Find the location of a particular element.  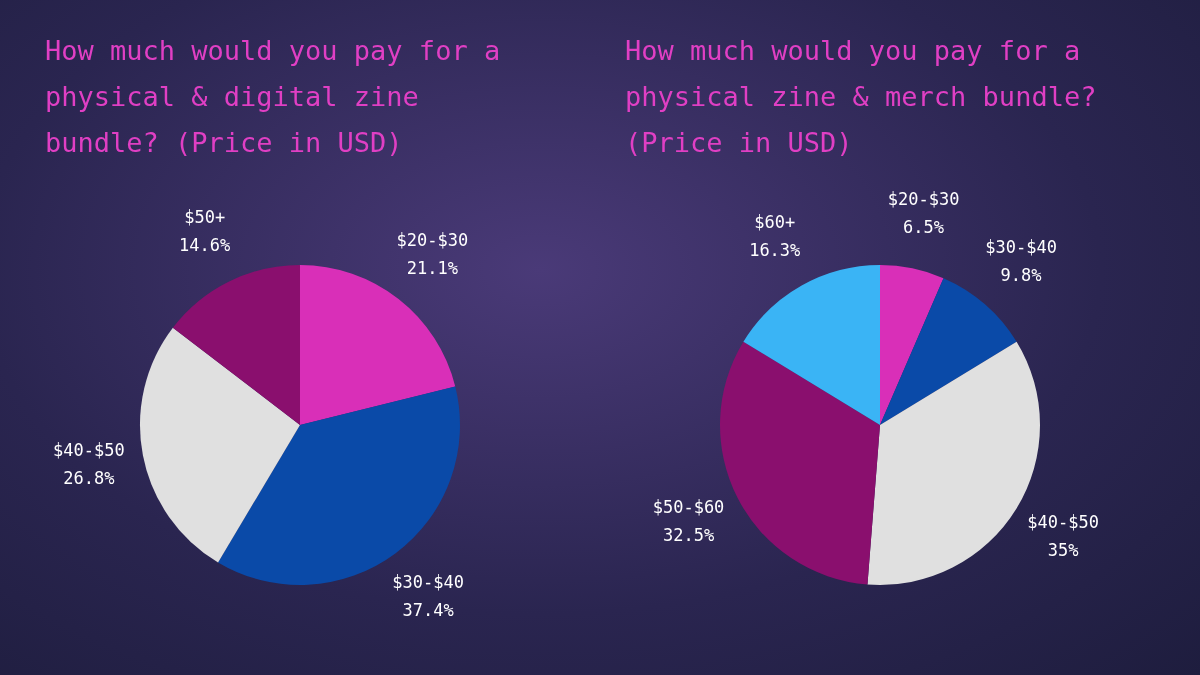

data-label: 21.1% is located at coordinates (432, 268).